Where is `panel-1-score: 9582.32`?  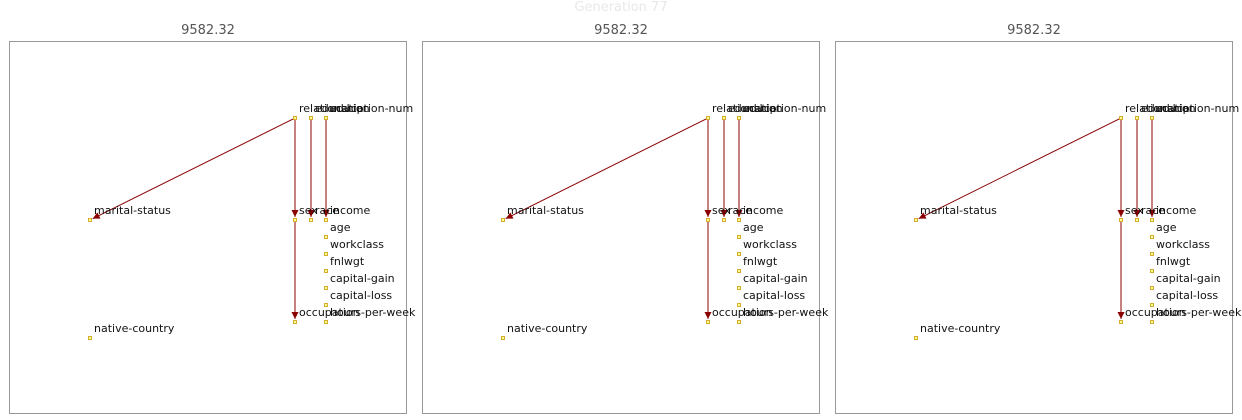 panel-1-score: 9582.32 is located at coordinates (208, 30).